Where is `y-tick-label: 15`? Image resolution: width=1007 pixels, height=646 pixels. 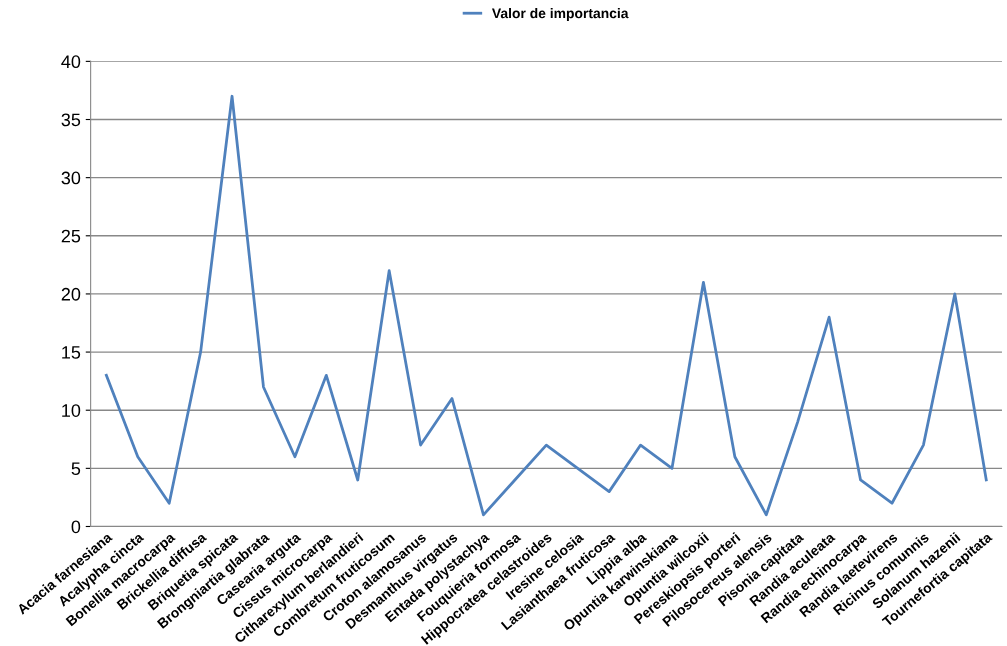 y-tick-label: 15 is located at coordinates (71, 352).